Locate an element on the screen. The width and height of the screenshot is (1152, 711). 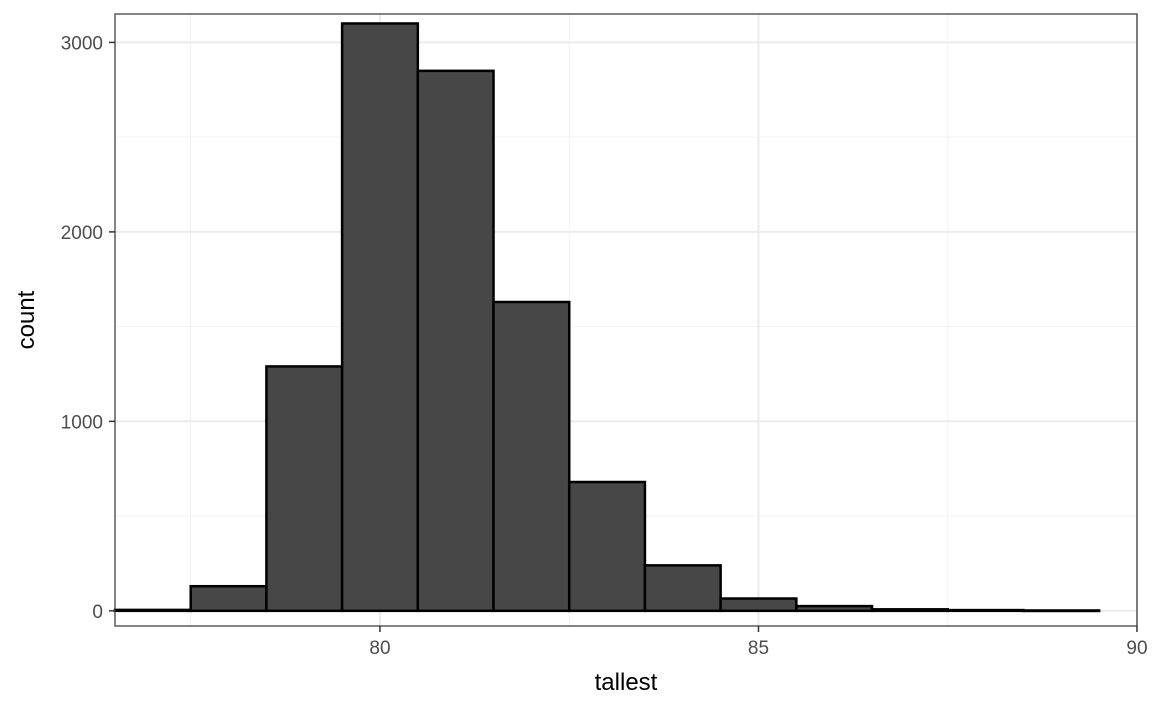
x-axis: 80 85 90 is located at coordinates (758, 642).